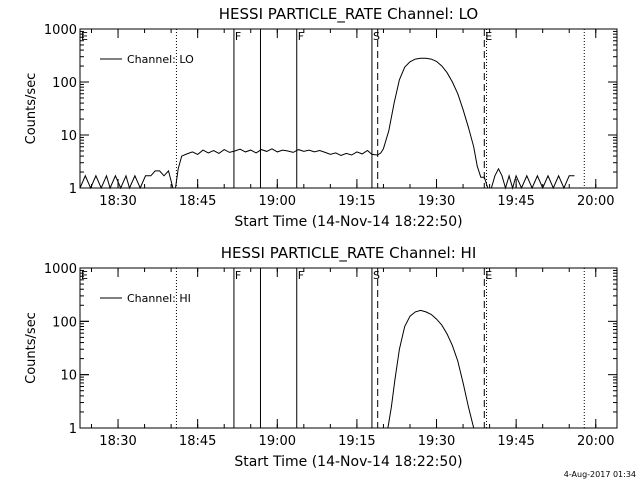  What do you see at coordinates (160, 59) in the screenshot?
I see `legend-label: Channel: LO` at bounding box center [160, 59].